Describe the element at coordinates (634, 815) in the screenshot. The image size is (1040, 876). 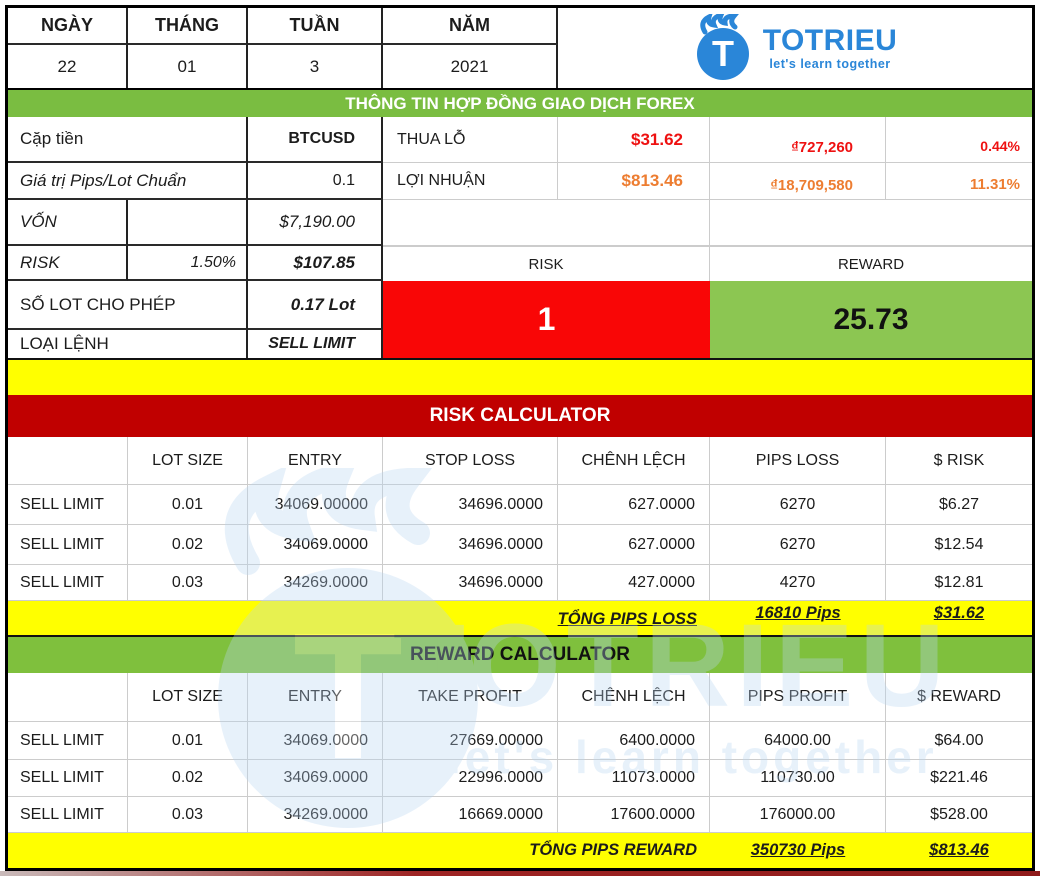
I see `table-cell: 17600.0000` at that location.